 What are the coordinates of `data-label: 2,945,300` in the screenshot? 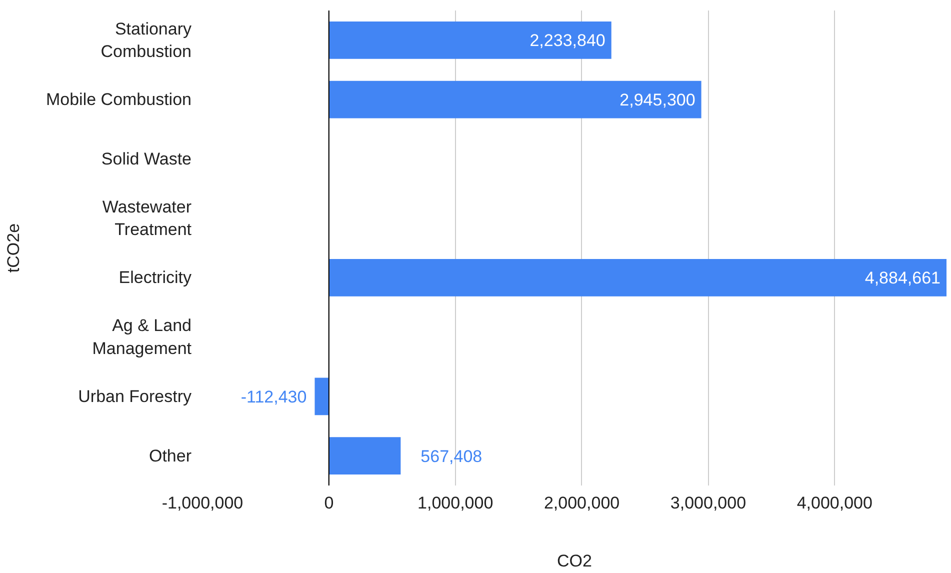 It's located at (658, 100).